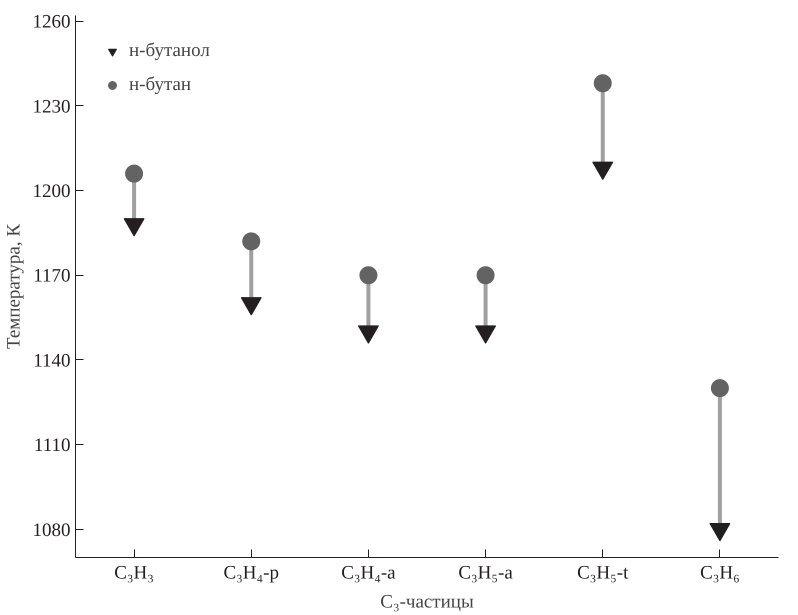 The height and width of the screenshot is (615, 798). Describe the element at coordinates (51, 191) in the screenshot. I see `y-tick-label: 1200` at that location.